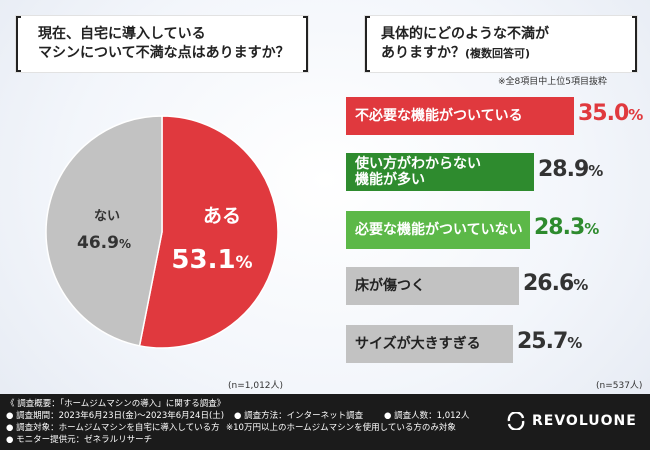 This screenshot has height=450, width=650. Describe the element at coordinates (566, 227) in the screenshot. I see `bar-value-2: 28.3%` at that location.